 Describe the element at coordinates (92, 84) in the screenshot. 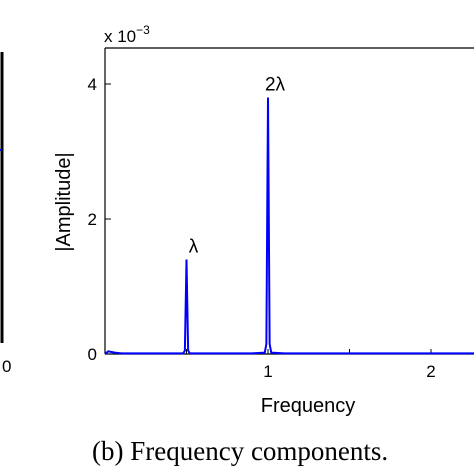

I see `y-tick-label: 4` at that location.